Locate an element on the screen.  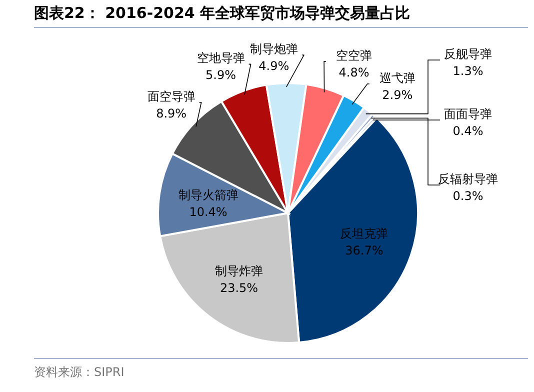
data-label: 23.5% is located at coordinates (239, 288).